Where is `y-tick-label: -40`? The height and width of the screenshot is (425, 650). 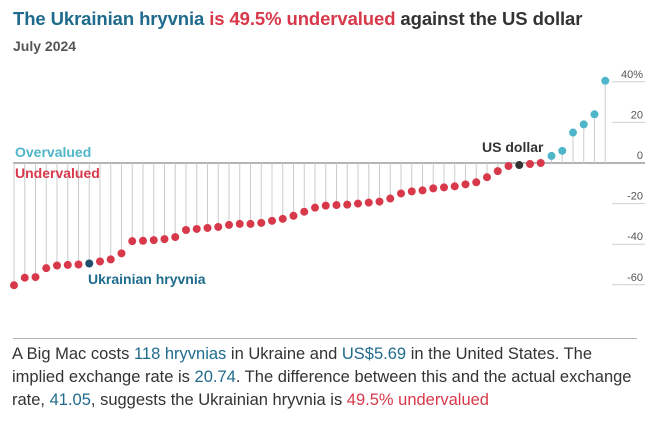
y-tick-label: -40 is located at coordinates (635, 237).